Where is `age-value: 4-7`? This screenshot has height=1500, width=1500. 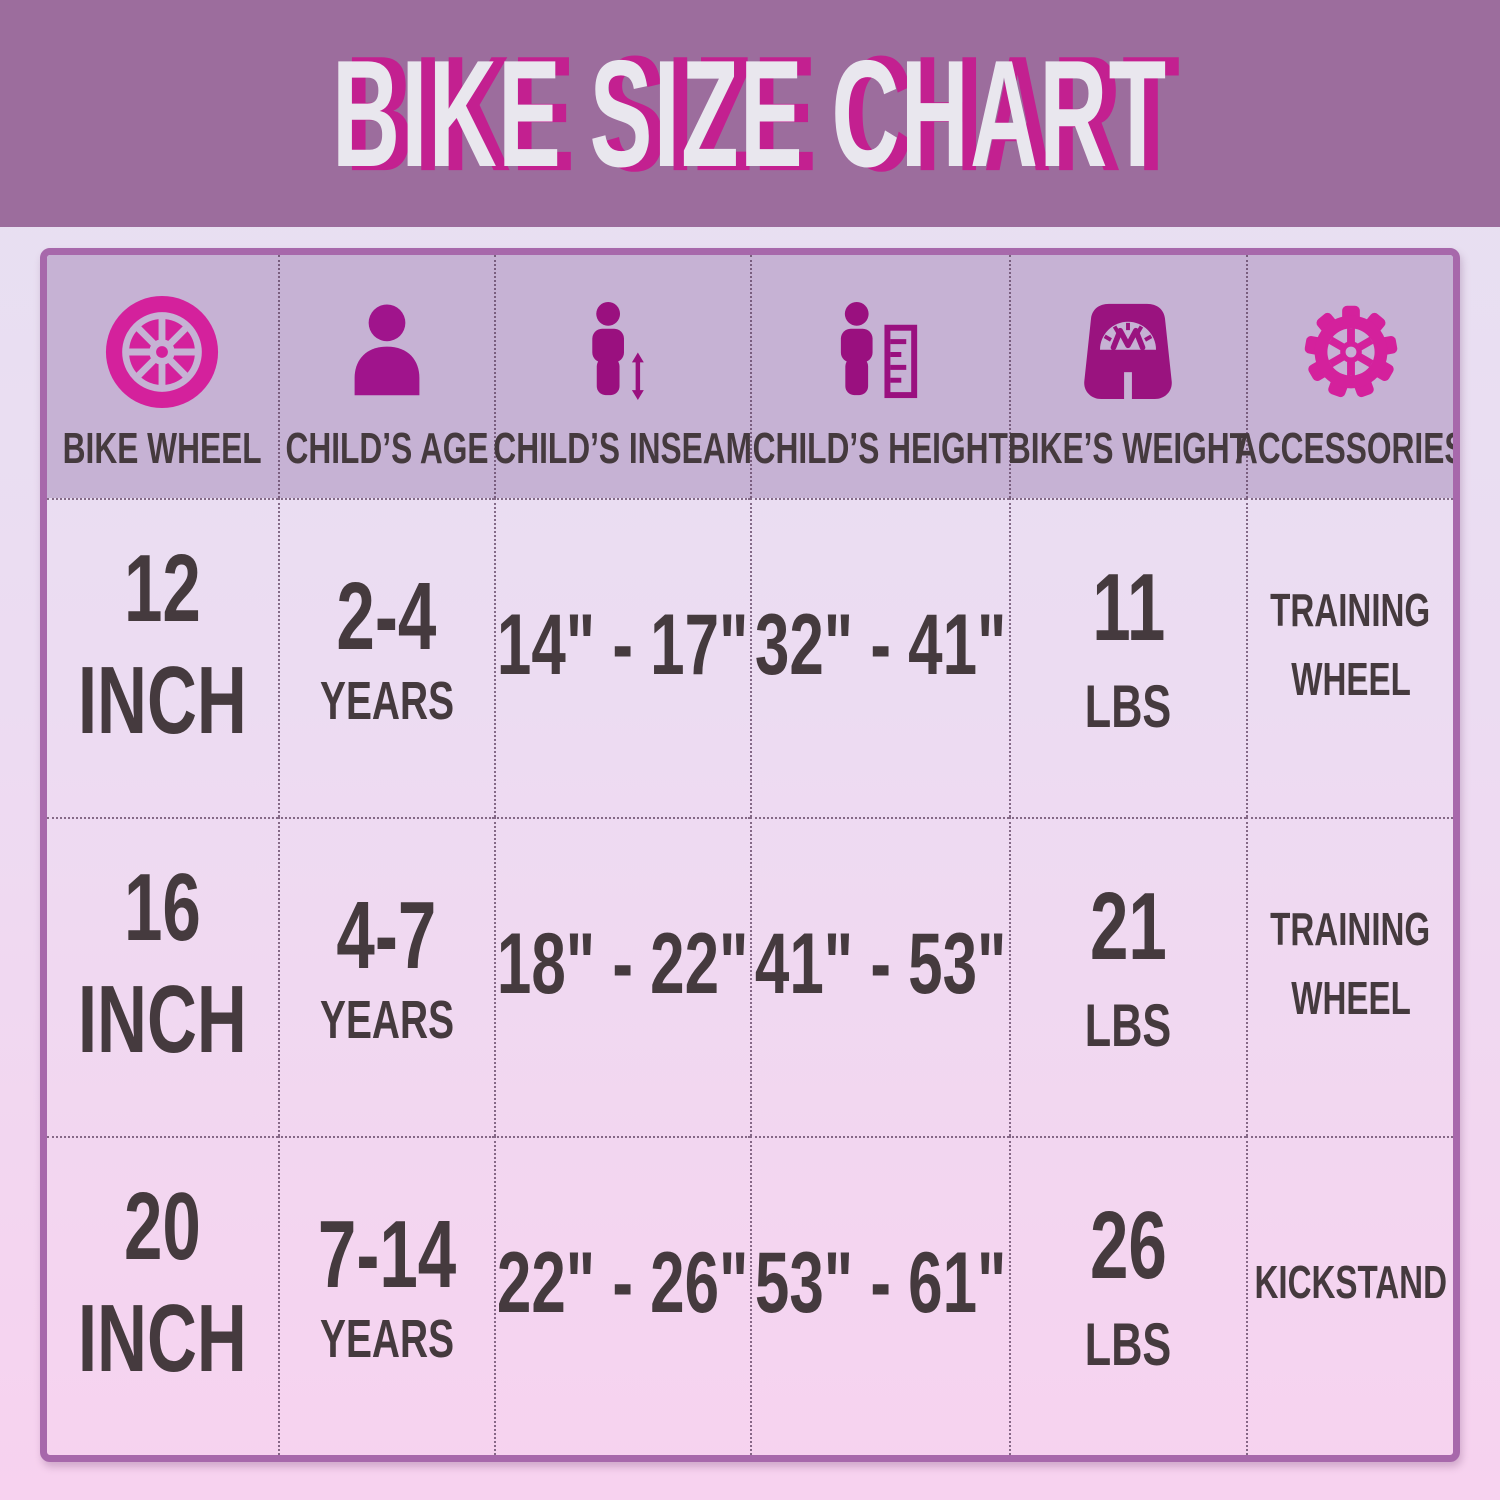
age-value: 4-7 is located at coordinates (386, 935).